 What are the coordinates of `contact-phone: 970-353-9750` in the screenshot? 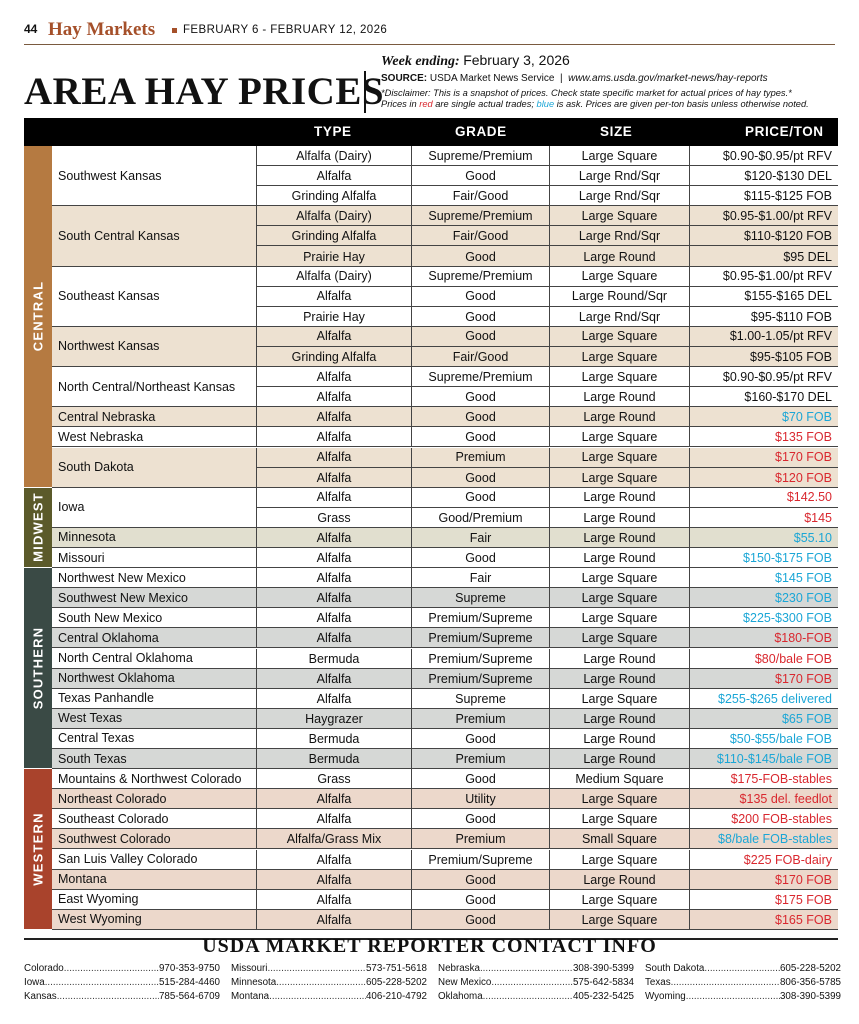 It's located at (189, 968).